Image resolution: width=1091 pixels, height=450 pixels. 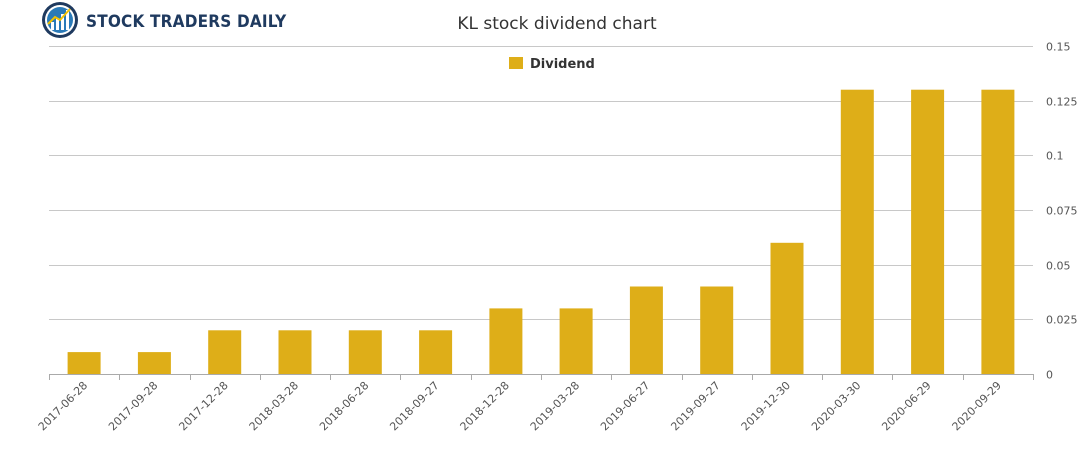 What do you see at coordinates (555, 406) in the screenshot?
I see `x-tick-label: 2019-03-28` at bounding box center [555, 406].